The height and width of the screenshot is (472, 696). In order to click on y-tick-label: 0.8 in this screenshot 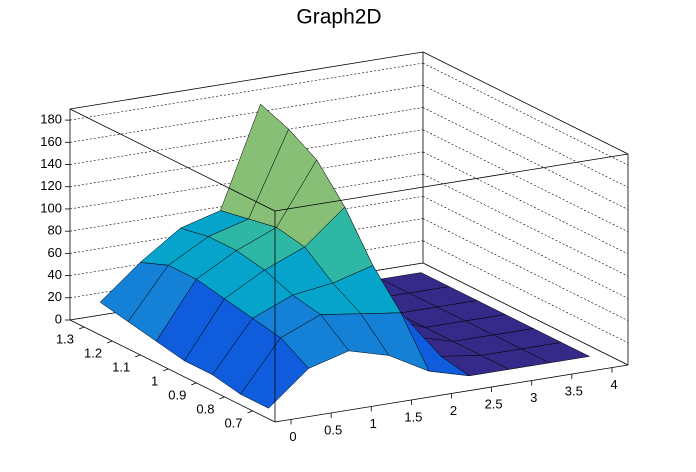, I will do `click(205, 408)`.